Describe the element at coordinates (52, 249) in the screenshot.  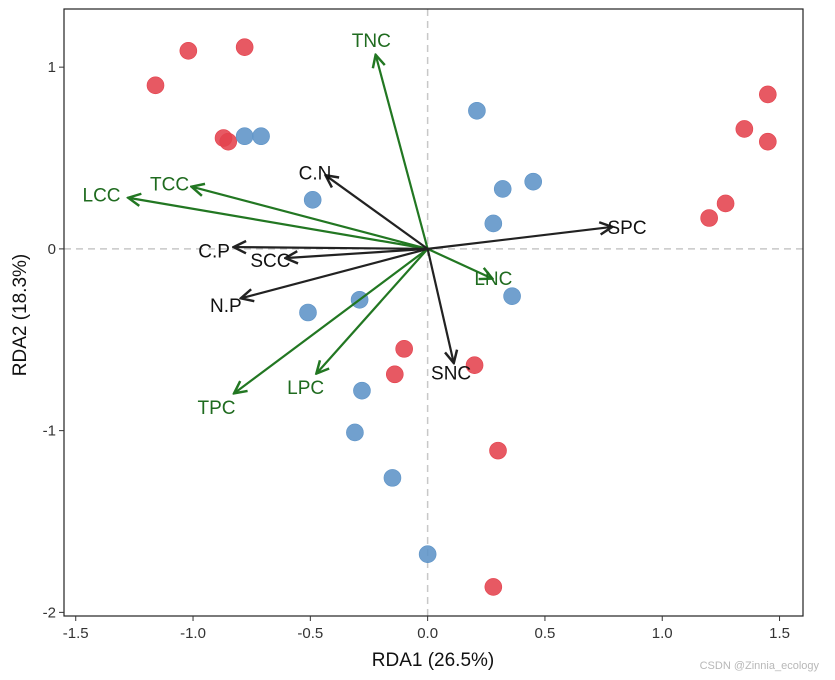
I see `y-tick-label: 0` at that location.